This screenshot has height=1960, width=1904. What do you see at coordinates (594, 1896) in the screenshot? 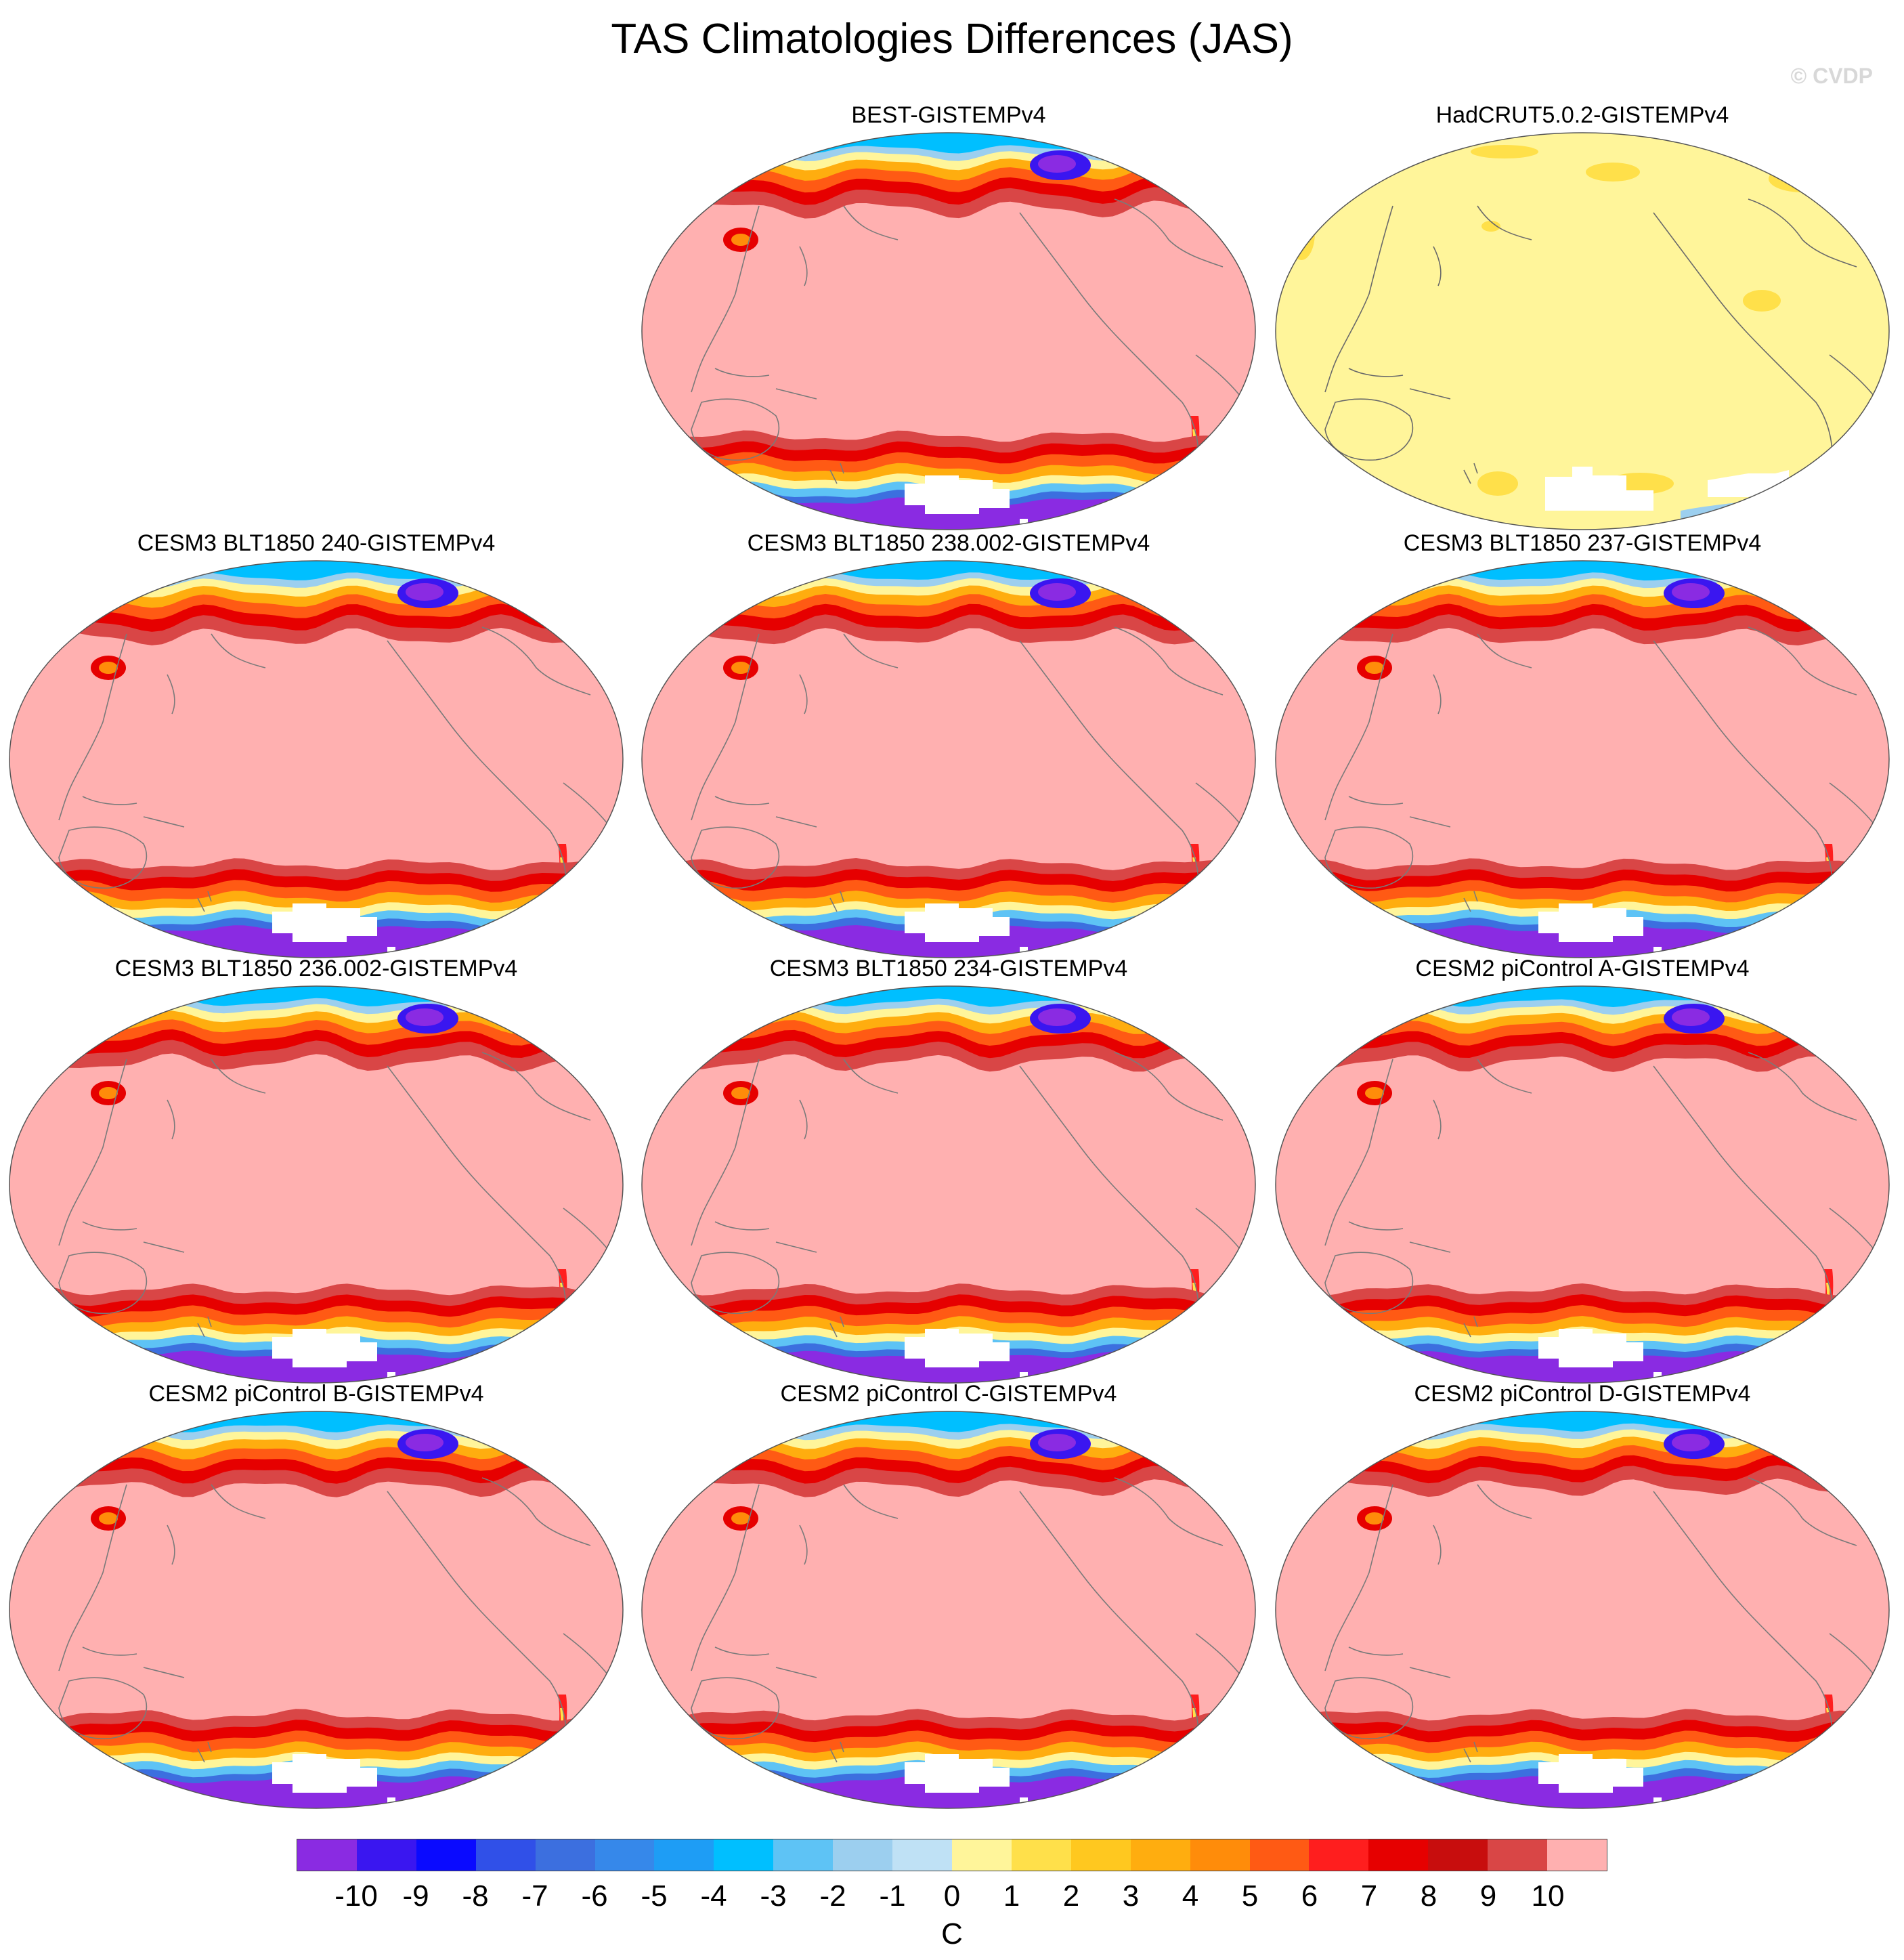
I see `colorbar-tick-label: -6` at bounding box center [594, 1896].